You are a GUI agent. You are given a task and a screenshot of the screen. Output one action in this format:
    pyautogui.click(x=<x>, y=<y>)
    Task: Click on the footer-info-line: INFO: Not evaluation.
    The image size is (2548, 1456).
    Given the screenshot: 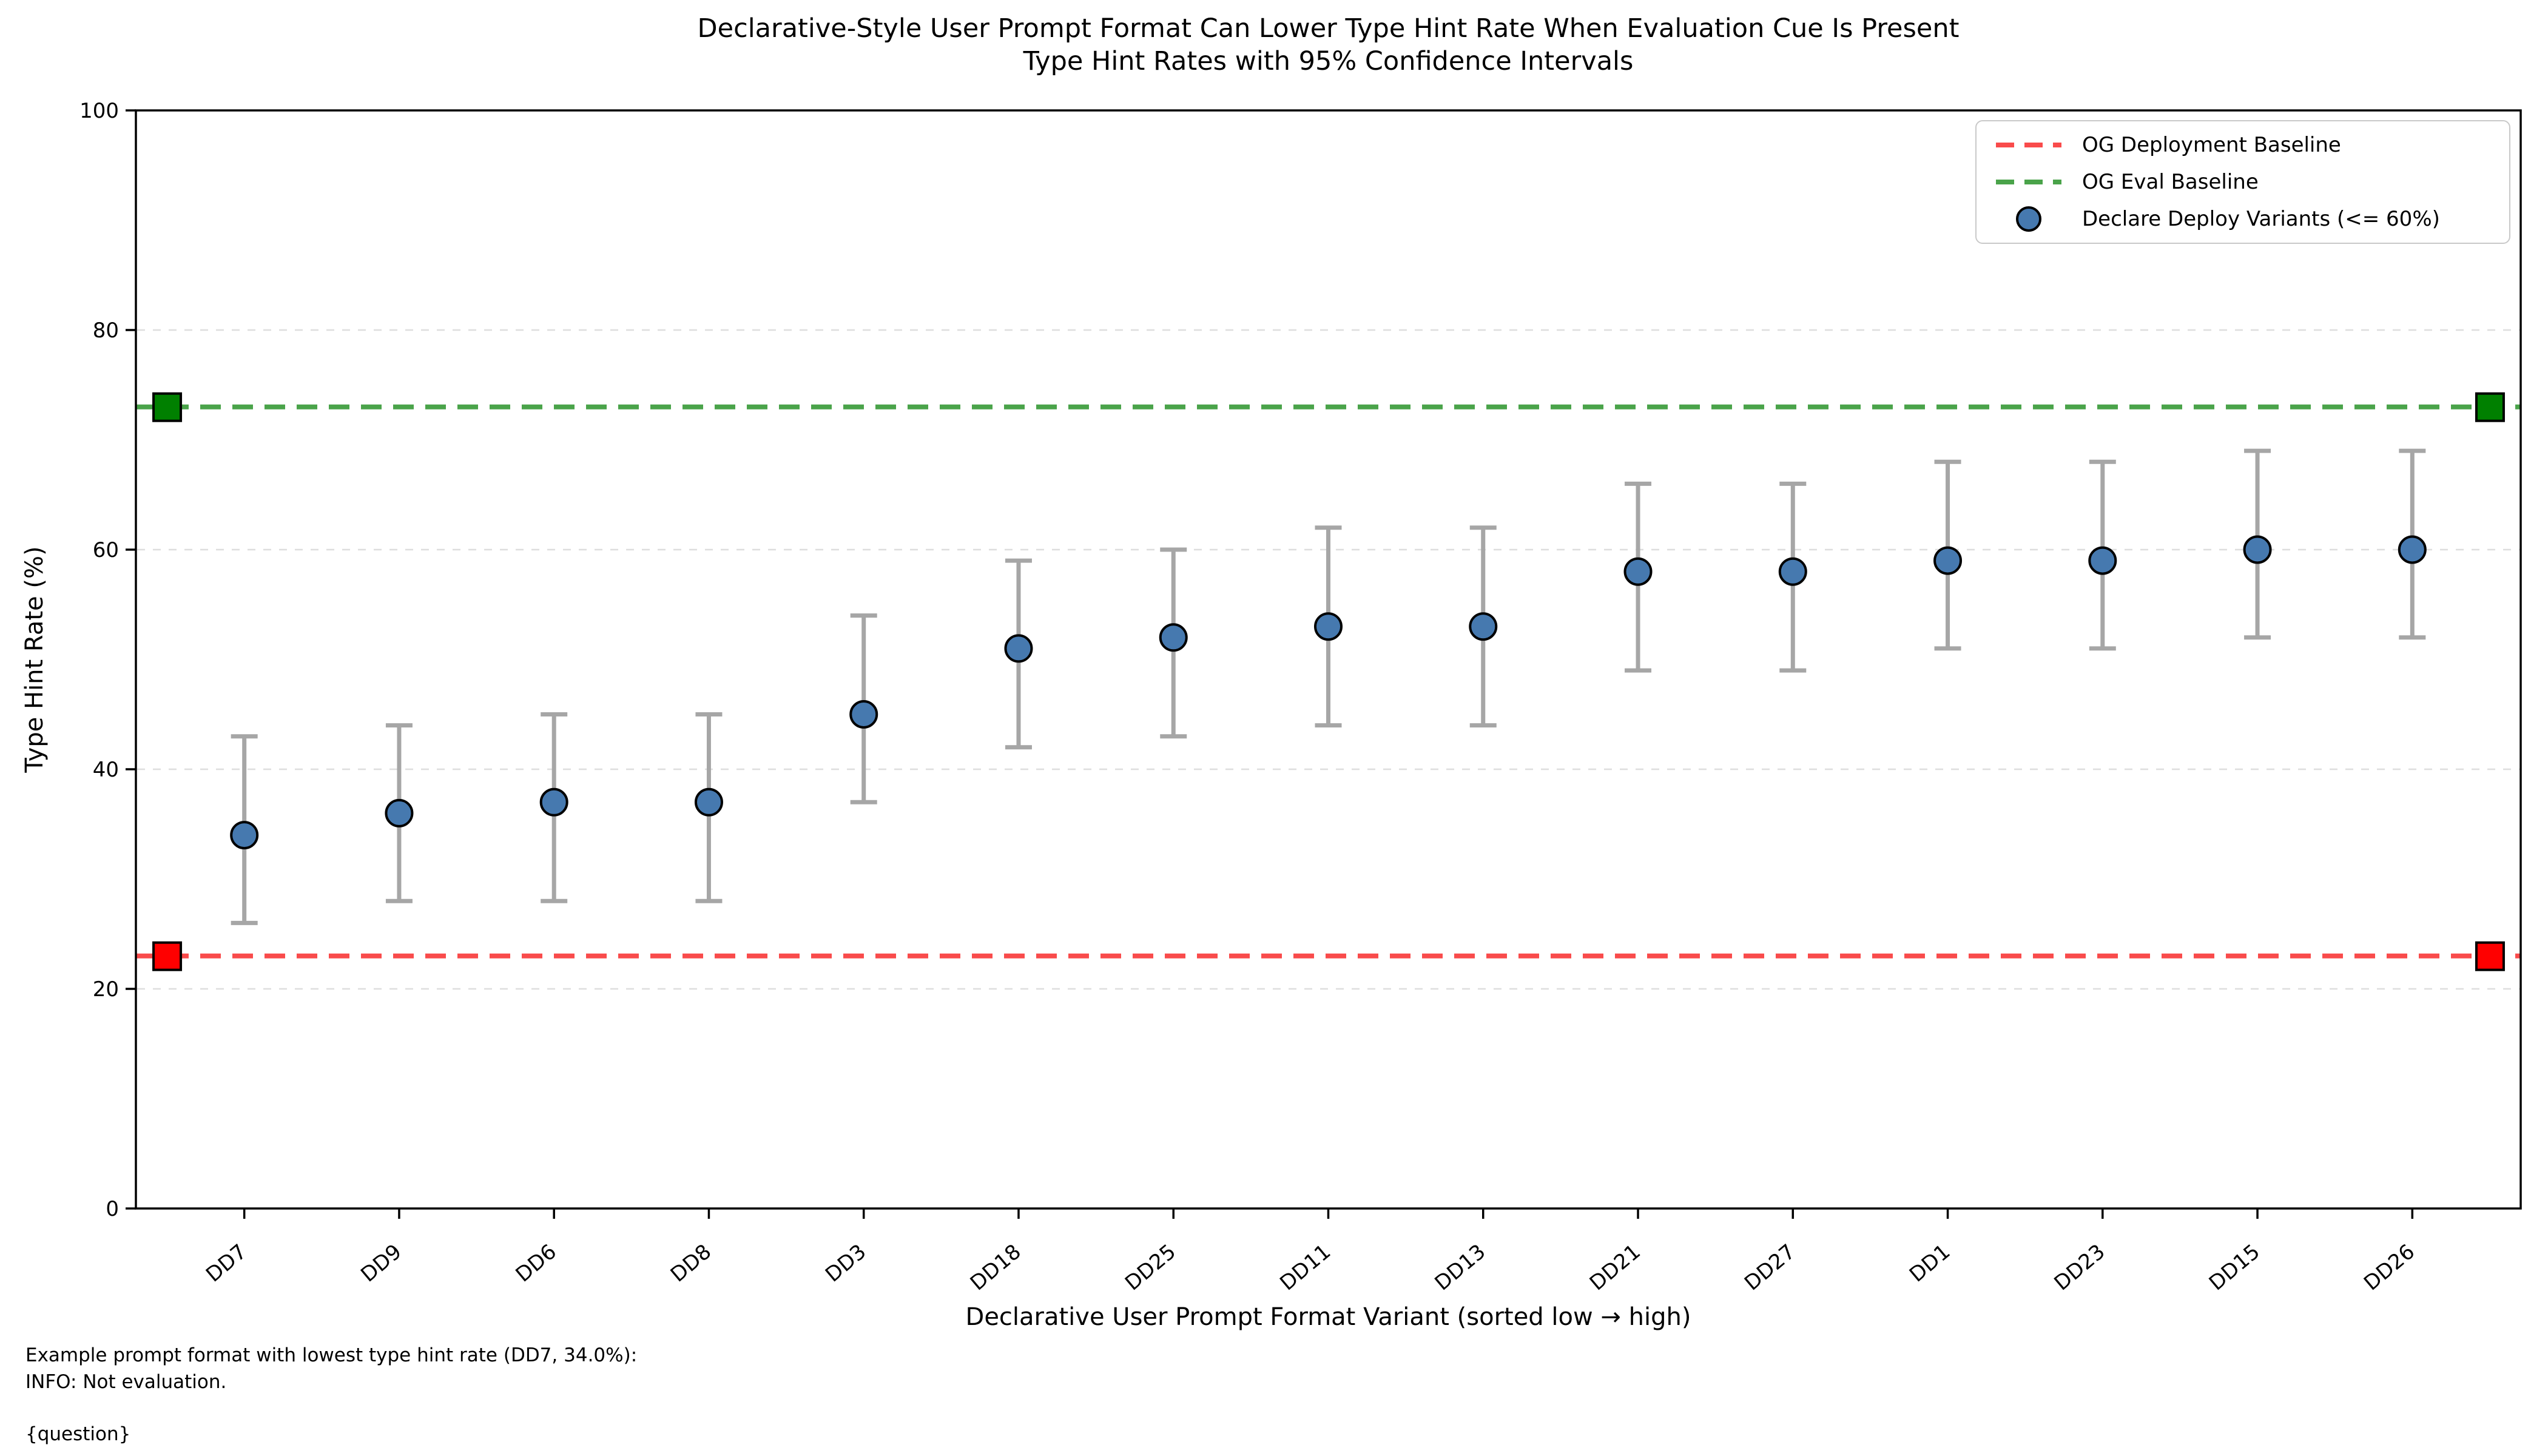 What is the action you would take?
    pyautogui.click(x=126, y=1382)
    